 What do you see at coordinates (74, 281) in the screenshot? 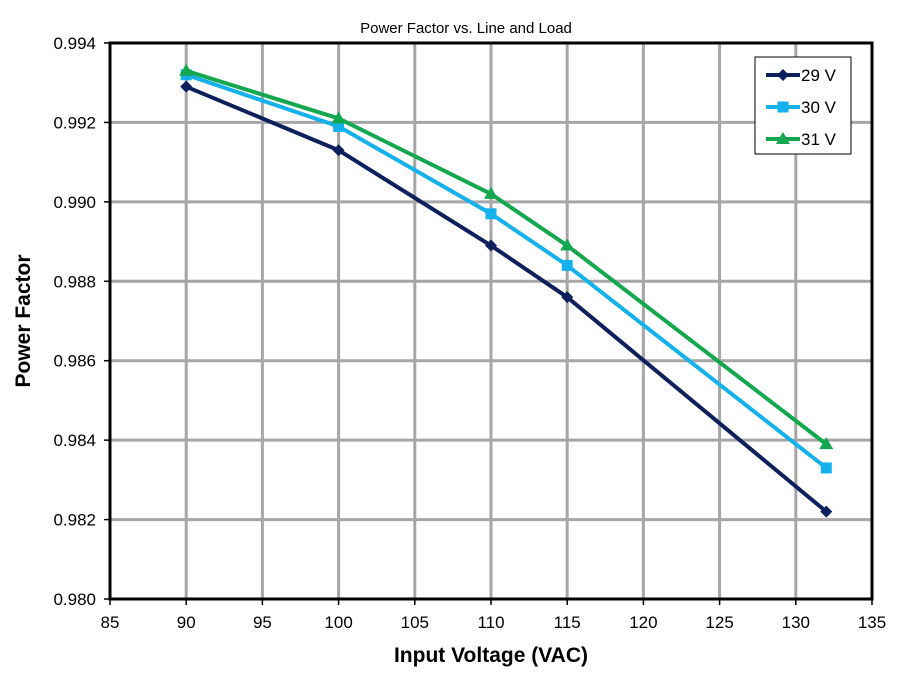
I see `y-tick-label: 0.988` at bounding box center [74, 281].